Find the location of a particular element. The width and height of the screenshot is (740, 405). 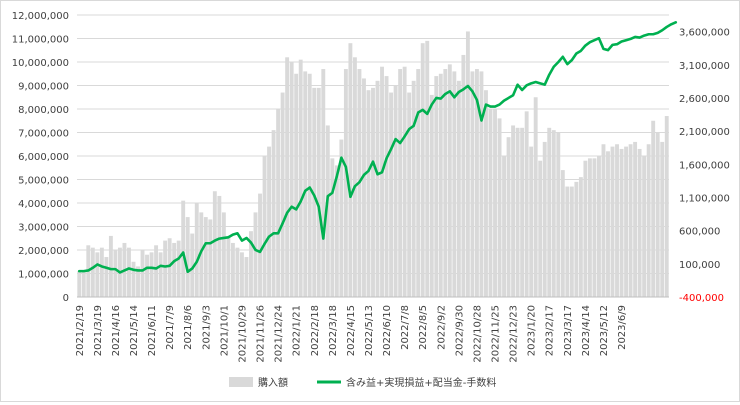

left-tick-label: 1,000,000 is located at coordinates (43, 275).